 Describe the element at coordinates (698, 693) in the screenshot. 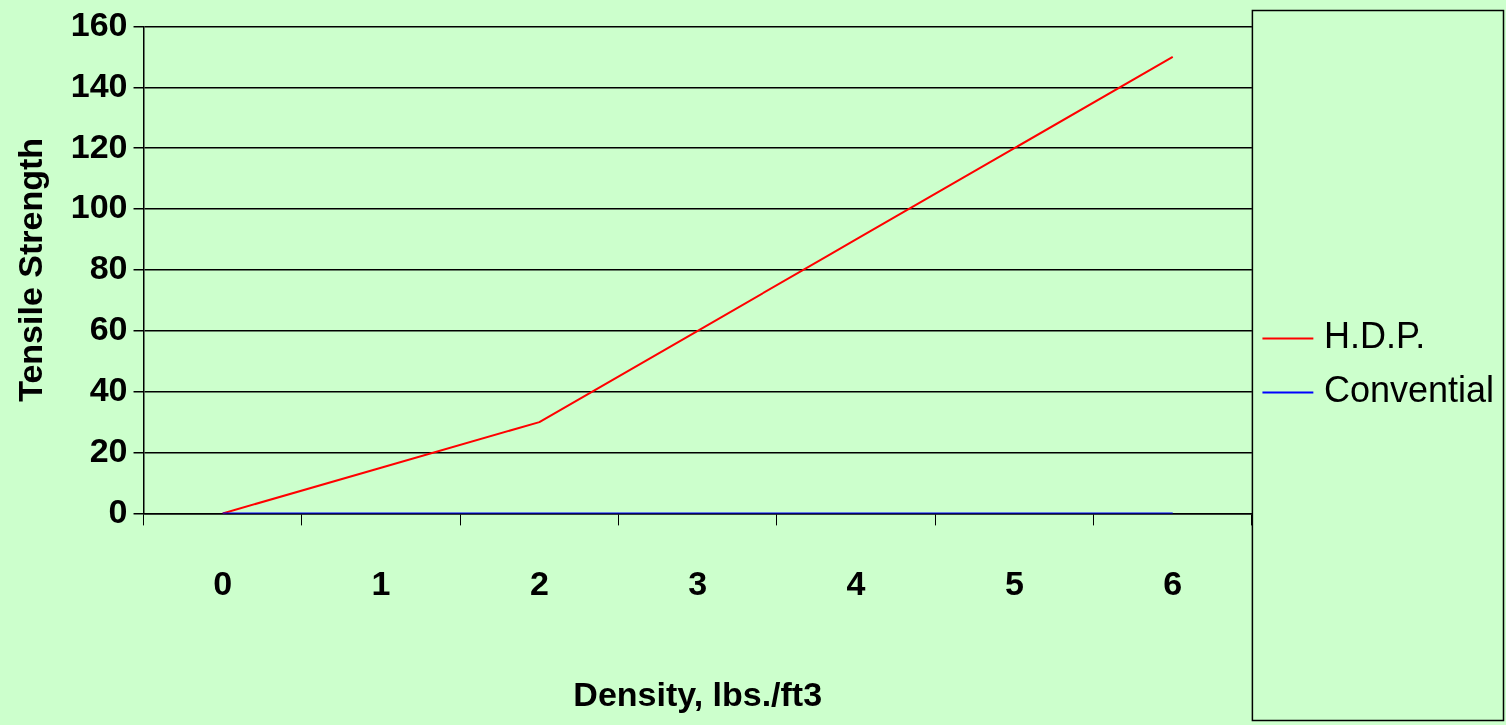

I see `x-axis-title: Density, lbs./ft3` at that location.